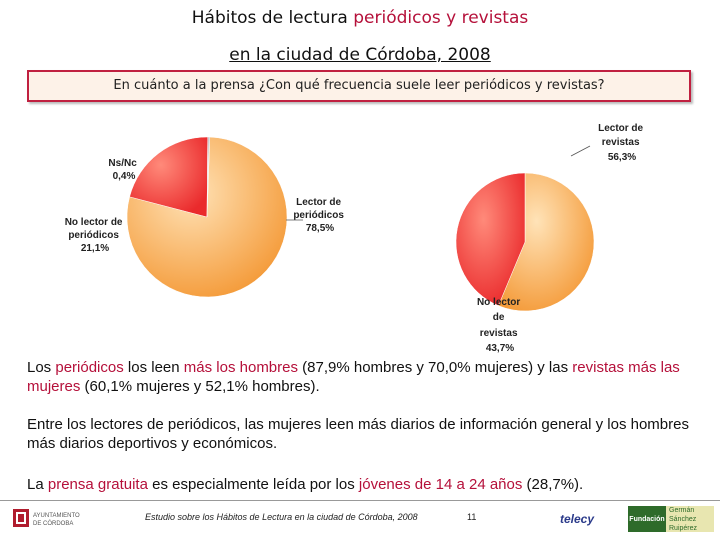 The image size is (720, 540). I want to click on label-no-lector-revistas: No lector de revistas 43,7%, so click(500, 325).